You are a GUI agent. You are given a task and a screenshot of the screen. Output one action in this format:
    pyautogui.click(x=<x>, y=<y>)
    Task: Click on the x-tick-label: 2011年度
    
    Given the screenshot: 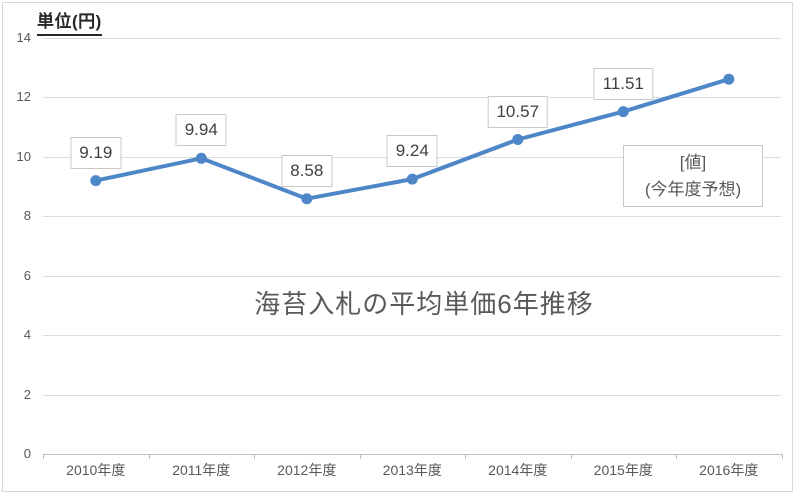 What is the action you would take?
    pyautogui.click(x=201, y=470)
    